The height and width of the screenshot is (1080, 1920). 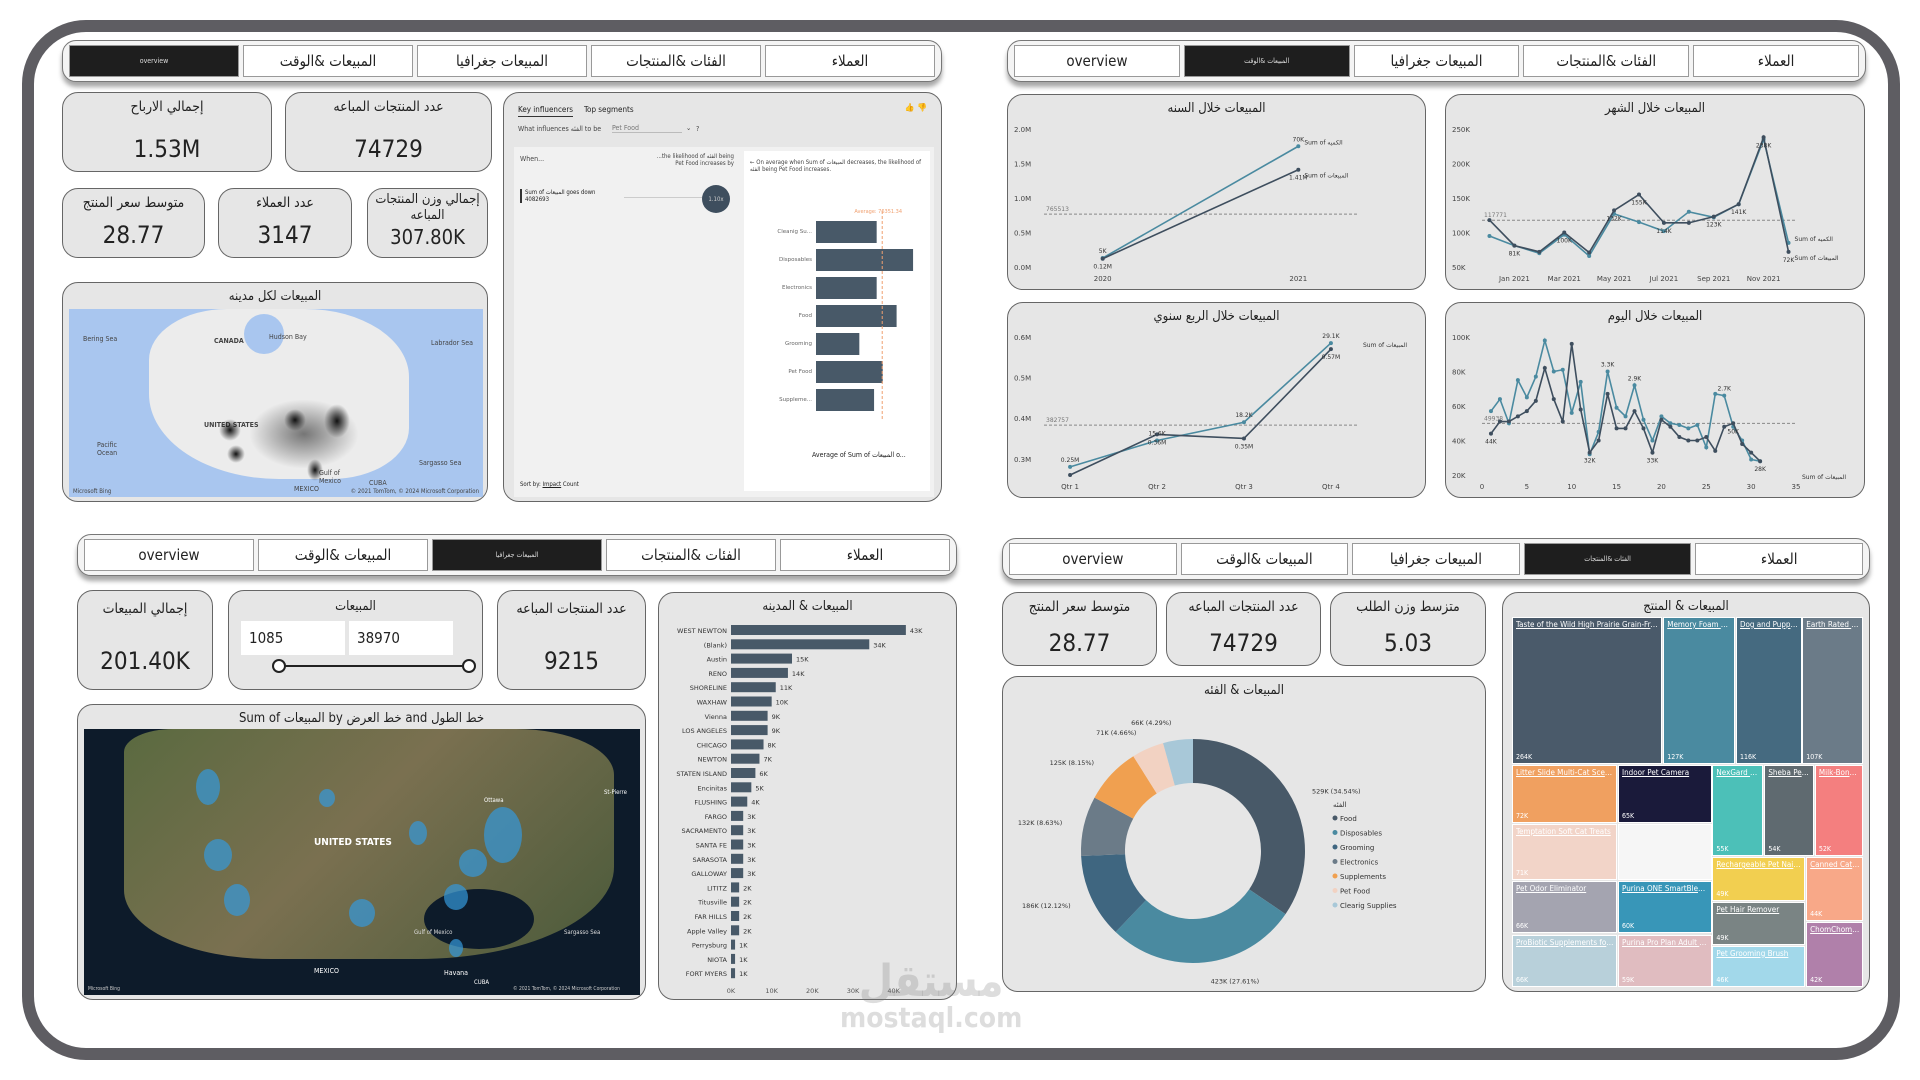 I want to click on y-tick-label: 1.0M, so click(x=1022, y=199).